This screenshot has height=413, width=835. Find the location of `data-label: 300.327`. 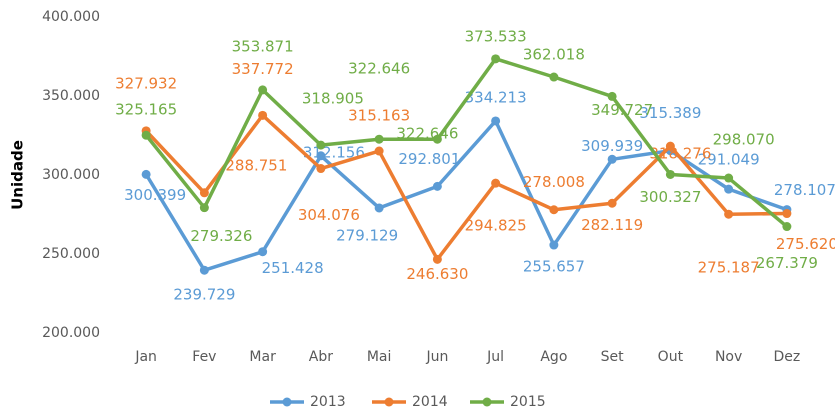

data-label: 300.327 is located at coordinates (670, 197).